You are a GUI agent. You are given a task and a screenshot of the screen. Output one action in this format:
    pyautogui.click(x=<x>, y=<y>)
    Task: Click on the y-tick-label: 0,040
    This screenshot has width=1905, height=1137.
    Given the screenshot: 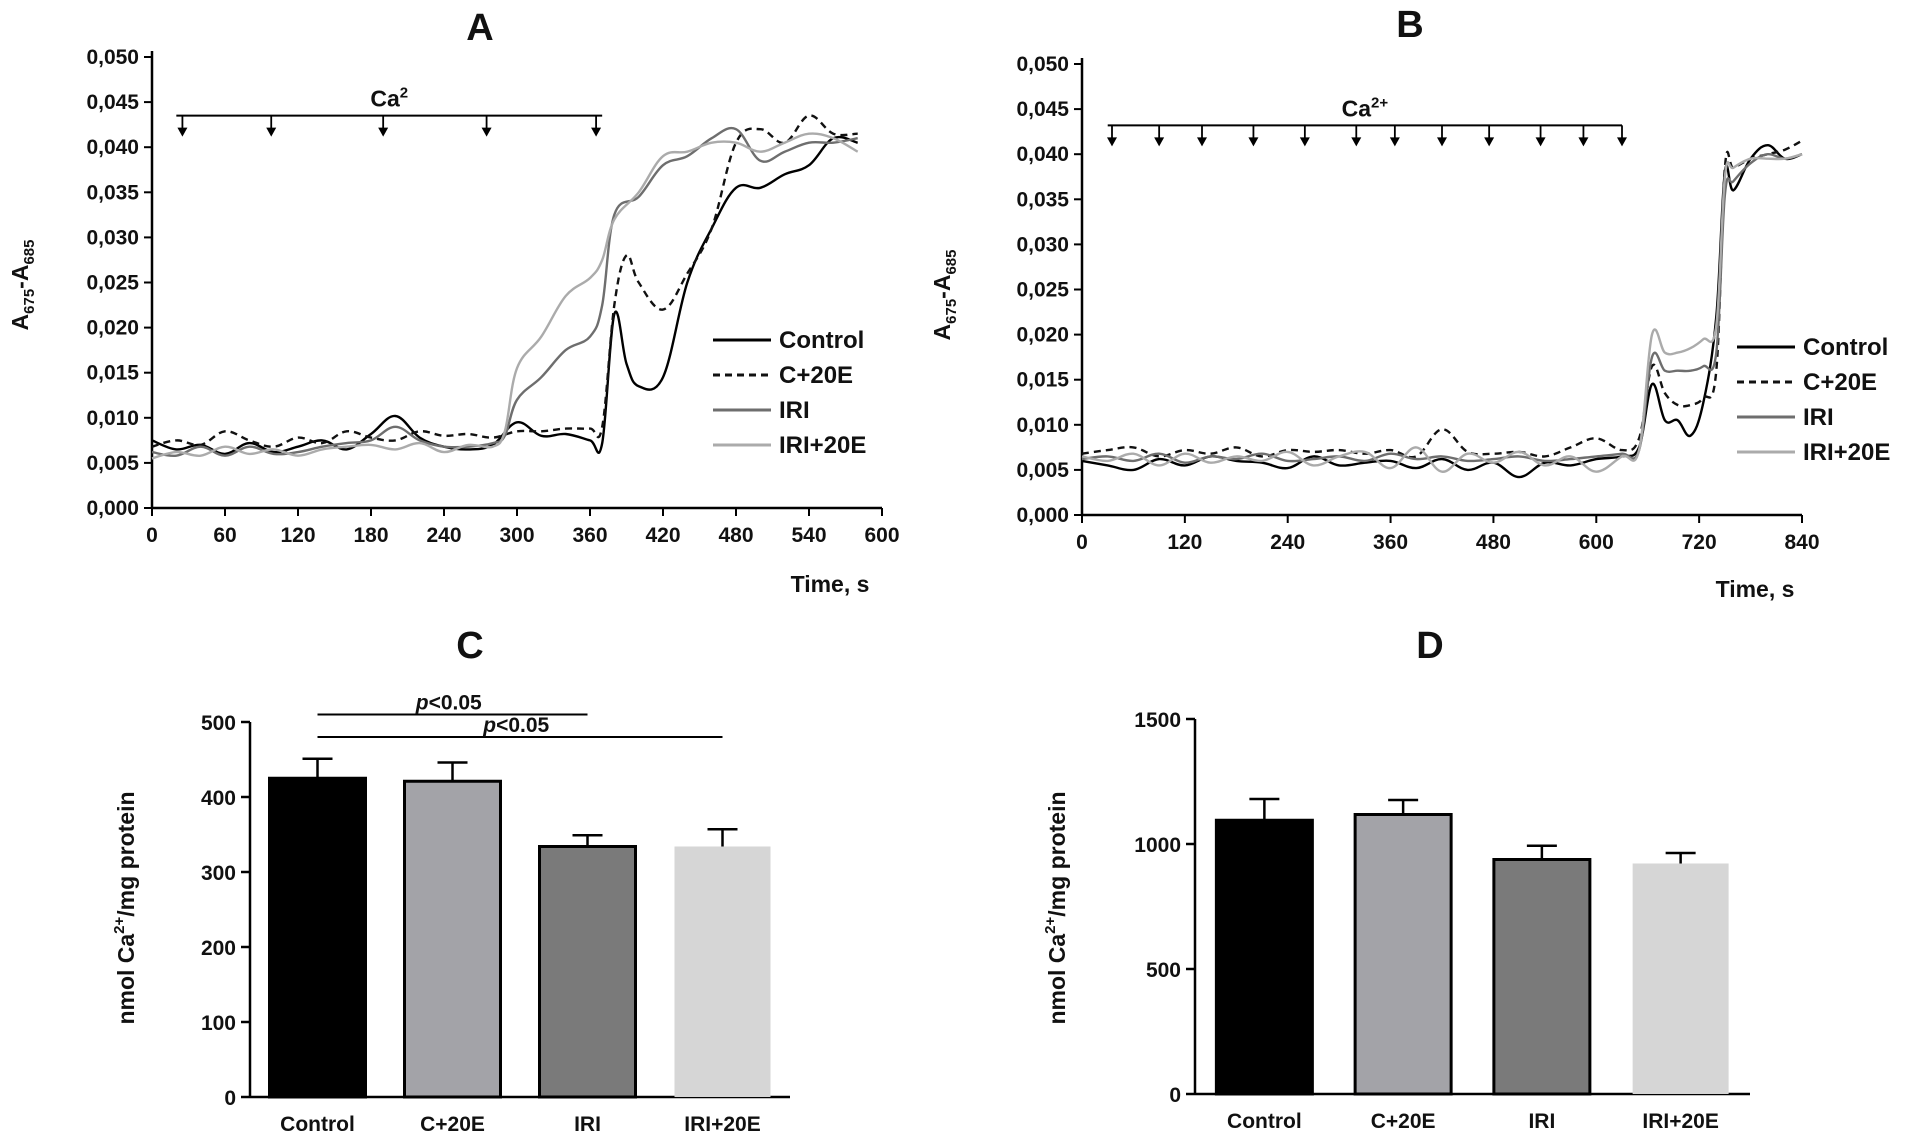 What is the action you would take?
    pyautogui.click(x=112, y=147)
    